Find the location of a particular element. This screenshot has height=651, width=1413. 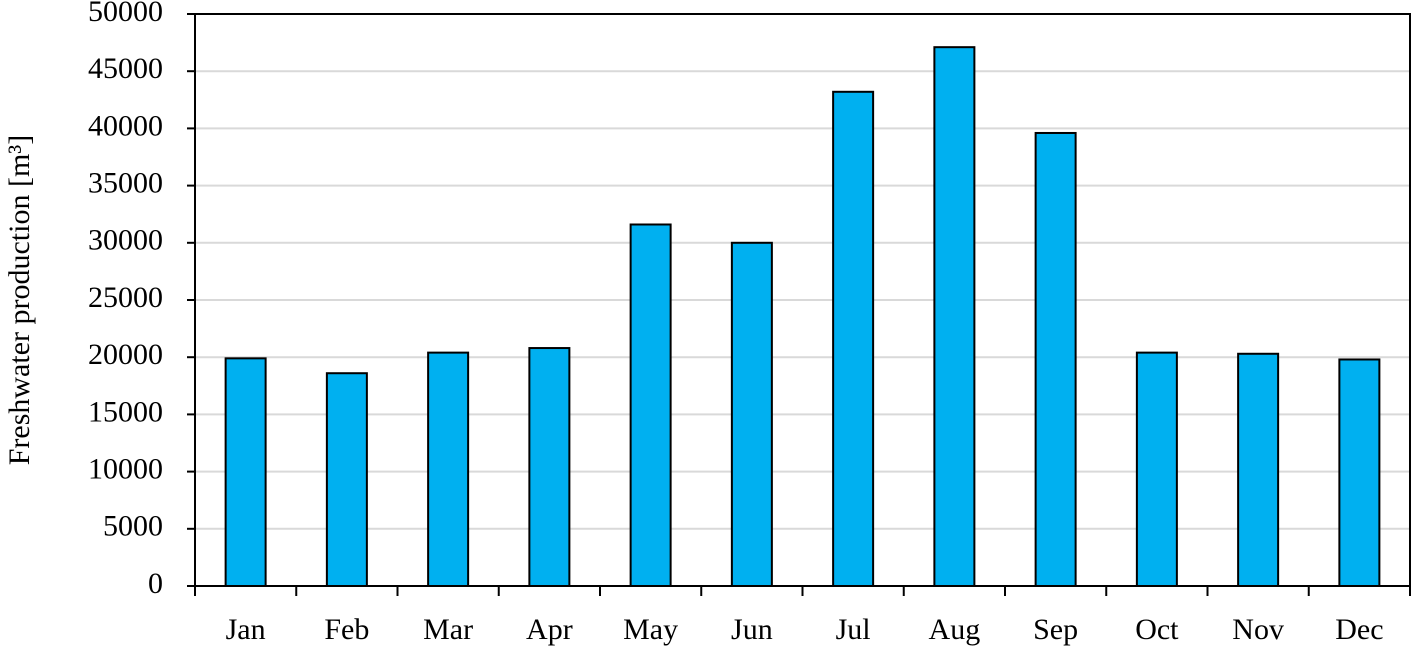

y-axis-label: Freshwater production [m³] is located at coordinates (19, 300).